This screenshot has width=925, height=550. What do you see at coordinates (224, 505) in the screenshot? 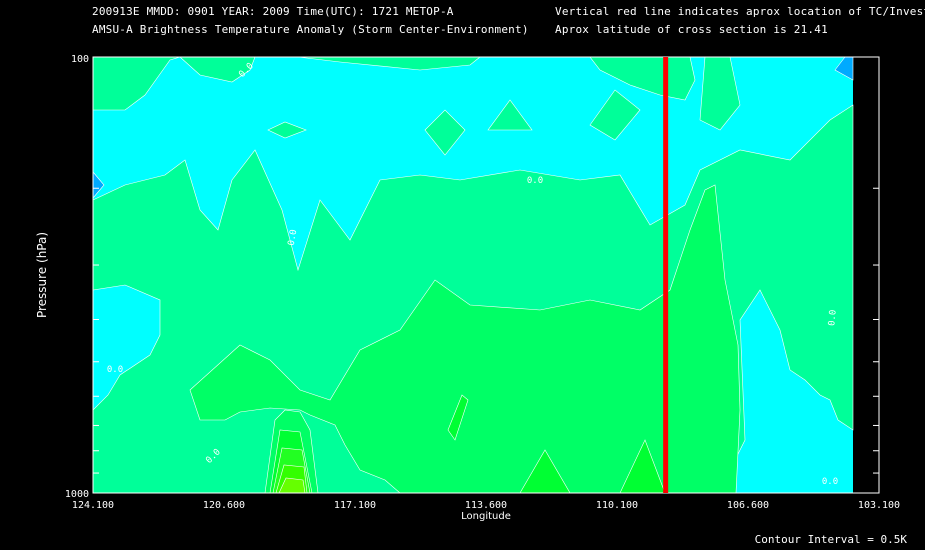
I see `x-tick-label: 120.600` at bounding box center [224, 505].